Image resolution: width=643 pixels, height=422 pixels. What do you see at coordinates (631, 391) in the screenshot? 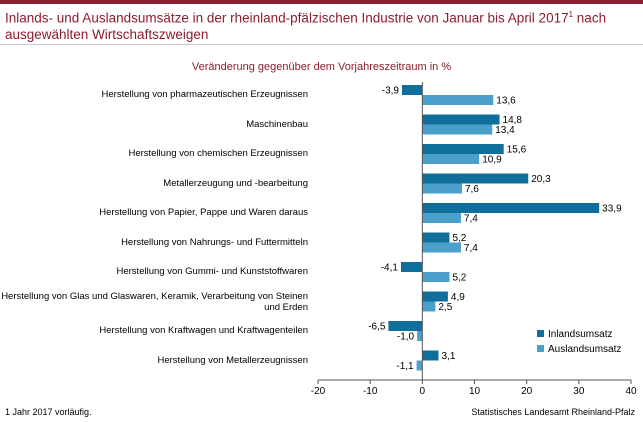
I see `x-tick-label: 40` at bounding box center [631, 391].